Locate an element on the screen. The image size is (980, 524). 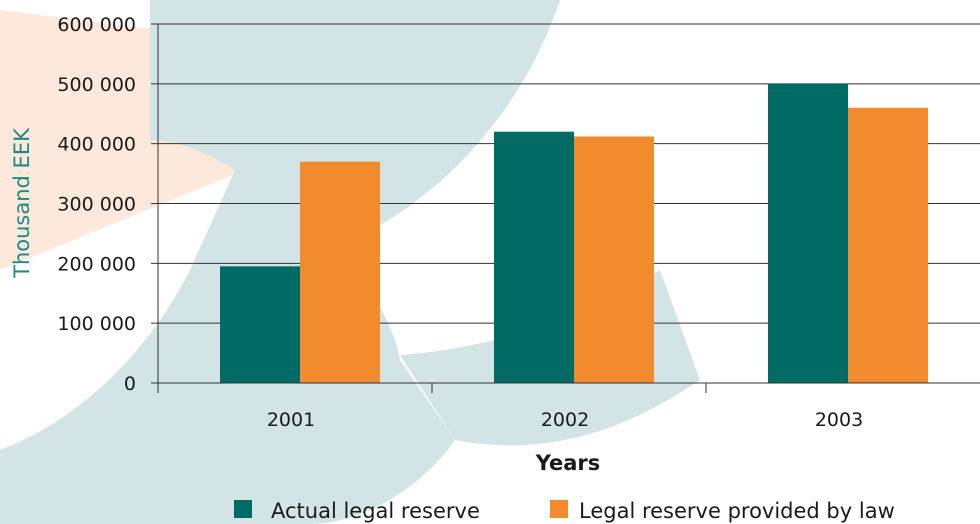
y-tick-label: 400 000 is located at coordinates (96, 145).